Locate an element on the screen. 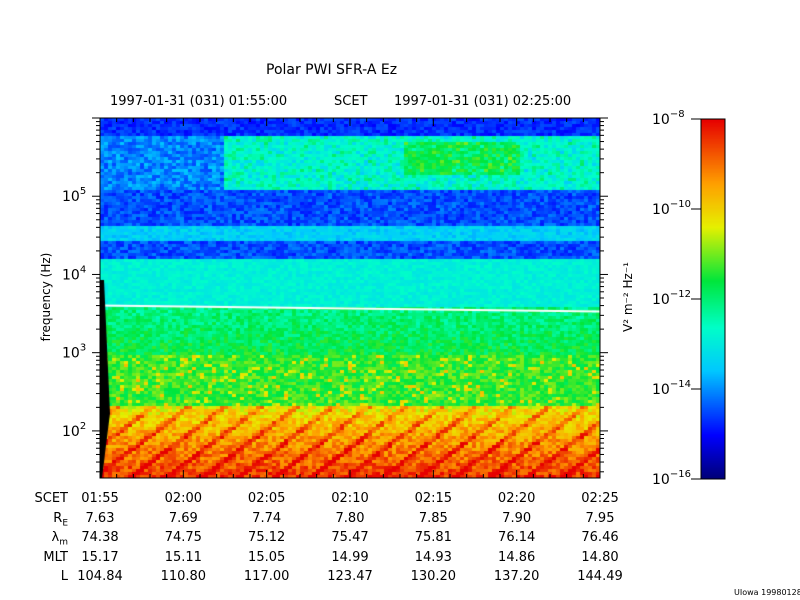  ephemeris-row-label: RE is located at coordinates (60, 519).